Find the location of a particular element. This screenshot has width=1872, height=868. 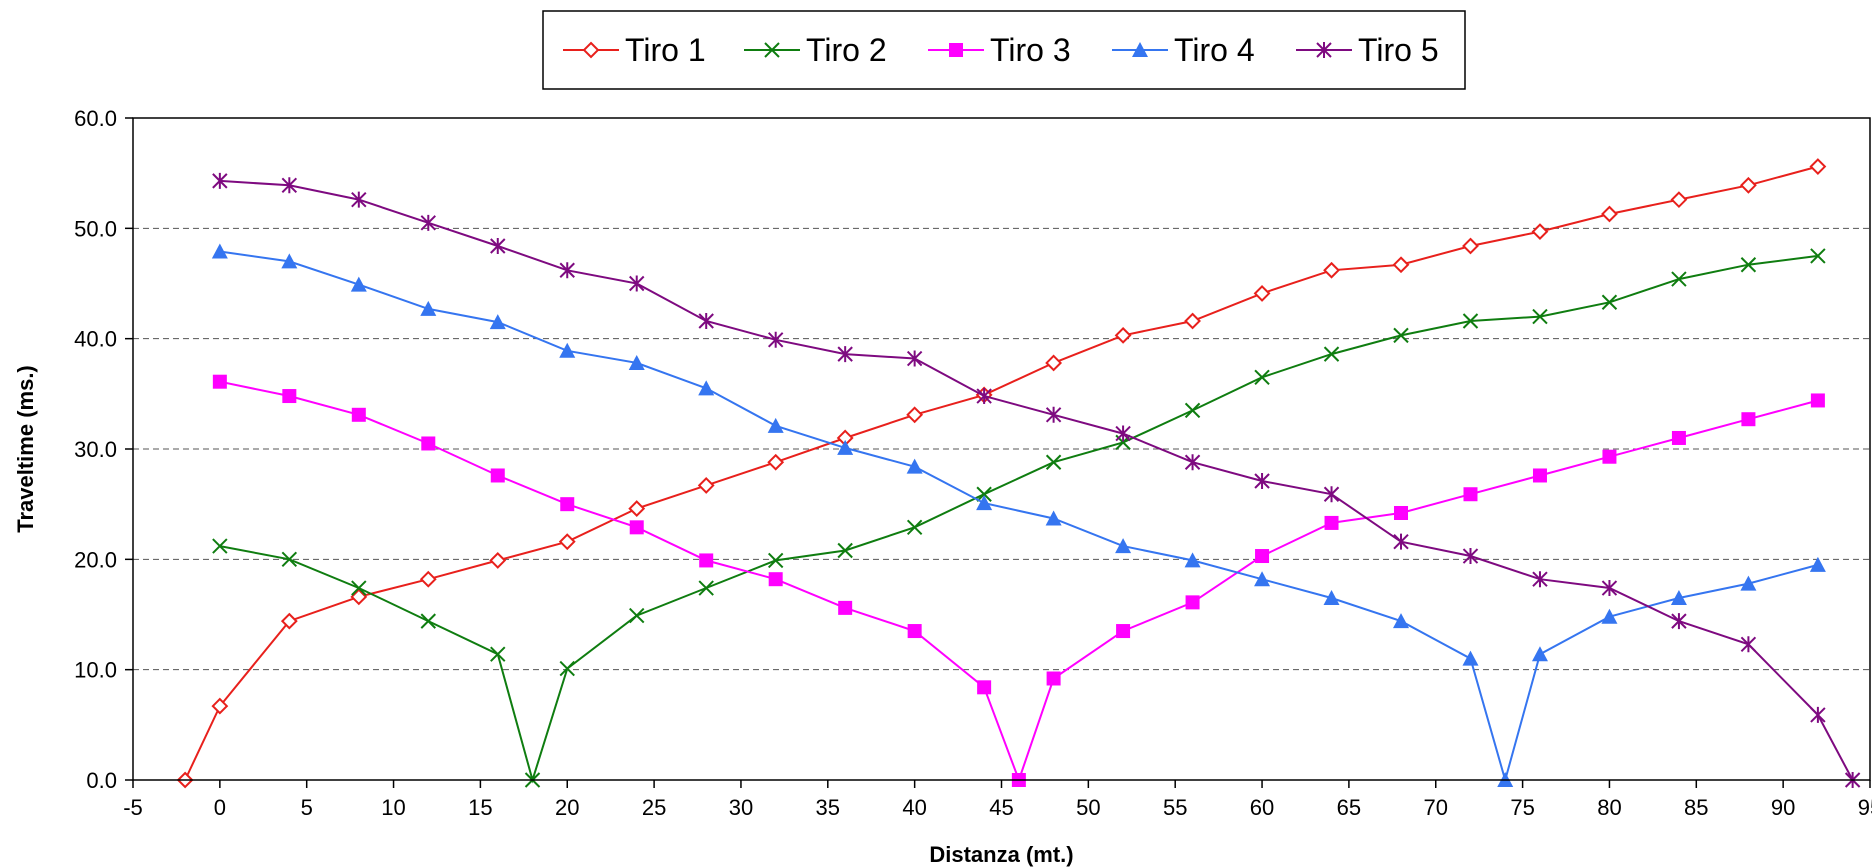

x-tick-label: -5 is located at coordinates (133, 807).